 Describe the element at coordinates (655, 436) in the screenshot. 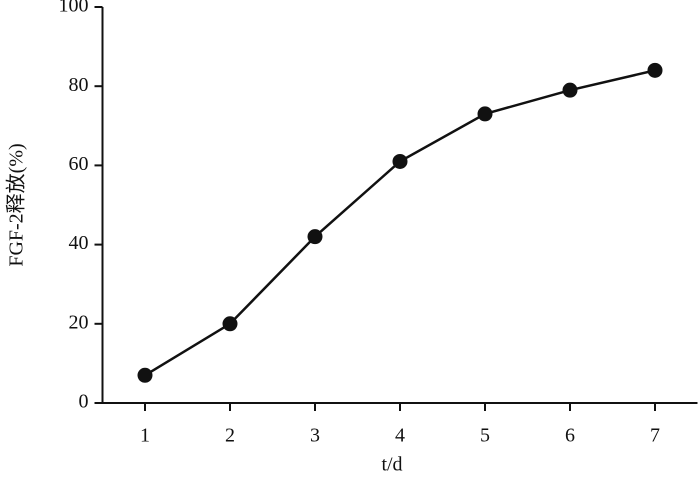

I see `x-tick-label: 7` at that location.